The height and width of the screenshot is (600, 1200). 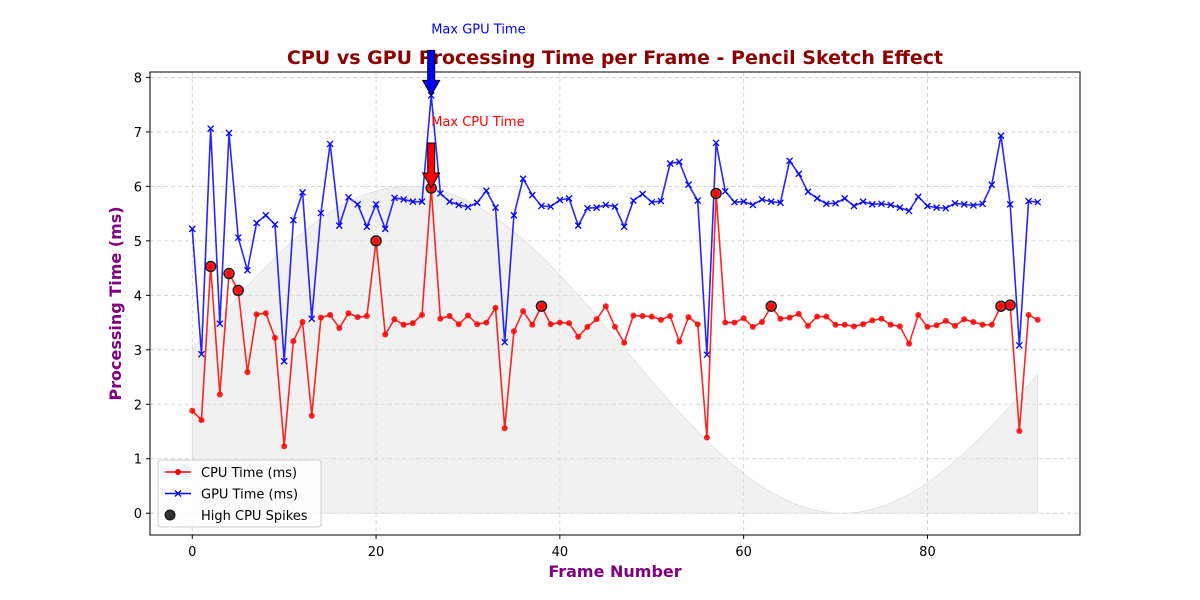 What do you see at coordinates (743, 552) in the screenshot?
I see `x-tick-label: 60` at bounding box center [743, 552].